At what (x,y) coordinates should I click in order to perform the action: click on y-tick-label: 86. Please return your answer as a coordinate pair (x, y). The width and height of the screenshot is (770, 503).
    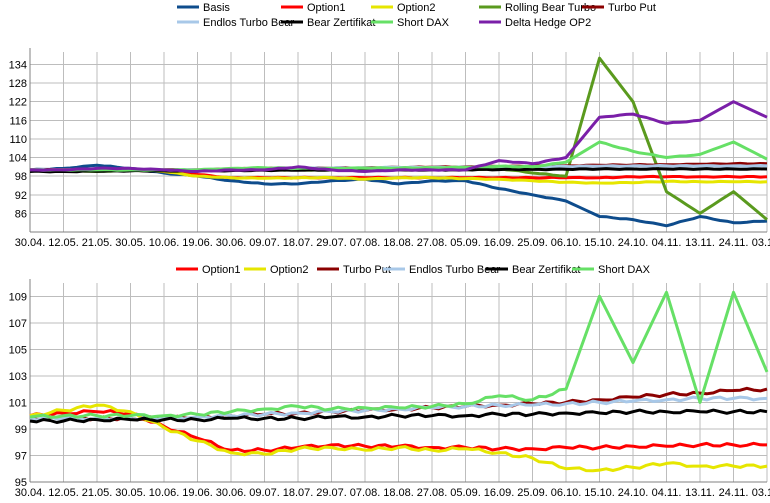
    Looking at the image, I should click on (21, 214).